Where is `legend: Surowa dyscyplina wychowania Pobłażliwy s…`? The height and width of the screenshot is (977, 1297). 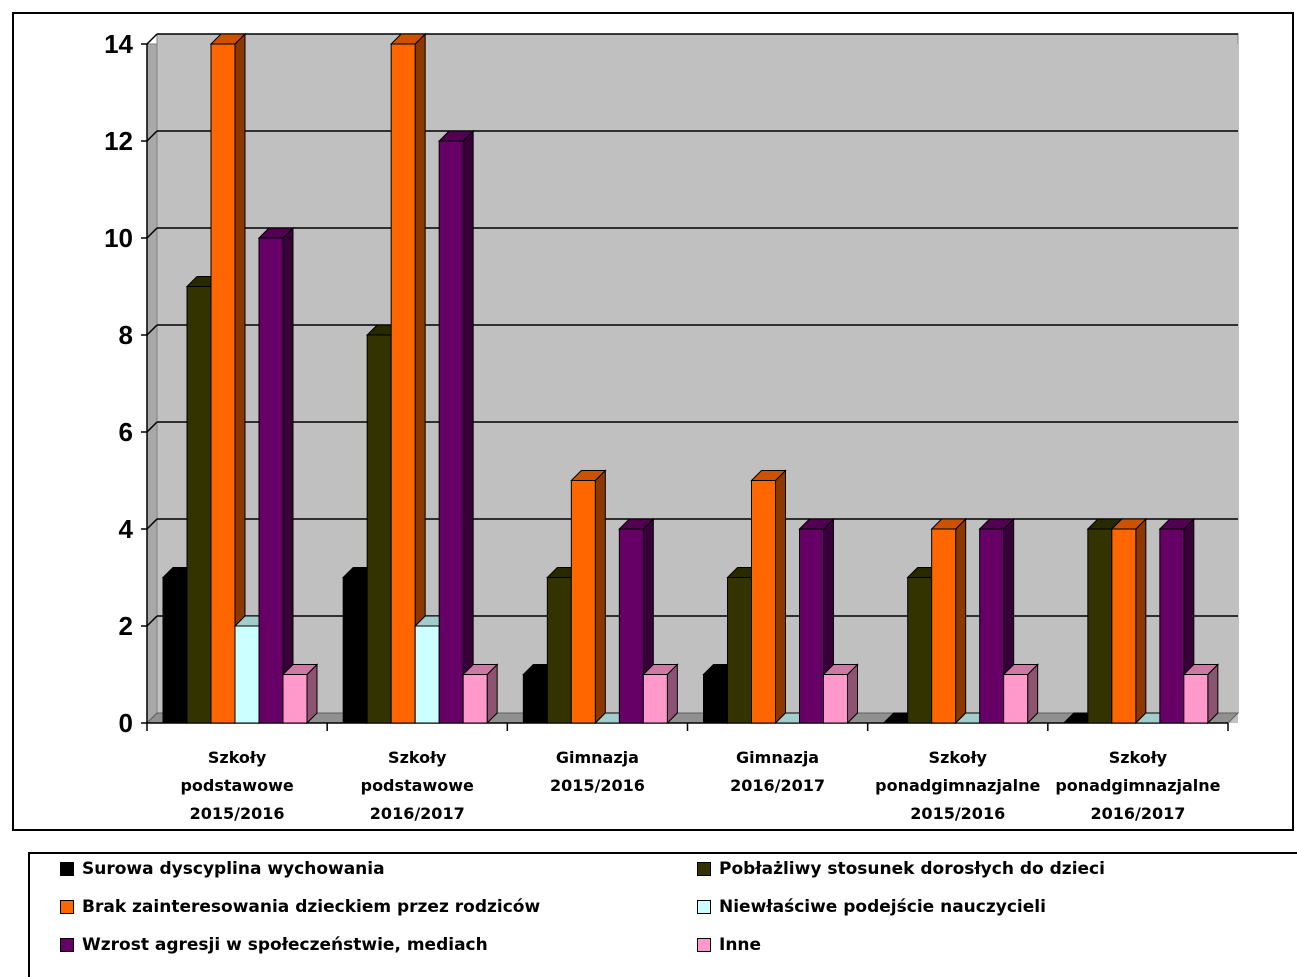 legend: Surowa dyscyplina wychowania Pobłażliwy s… is located at coordinates (662, 914).